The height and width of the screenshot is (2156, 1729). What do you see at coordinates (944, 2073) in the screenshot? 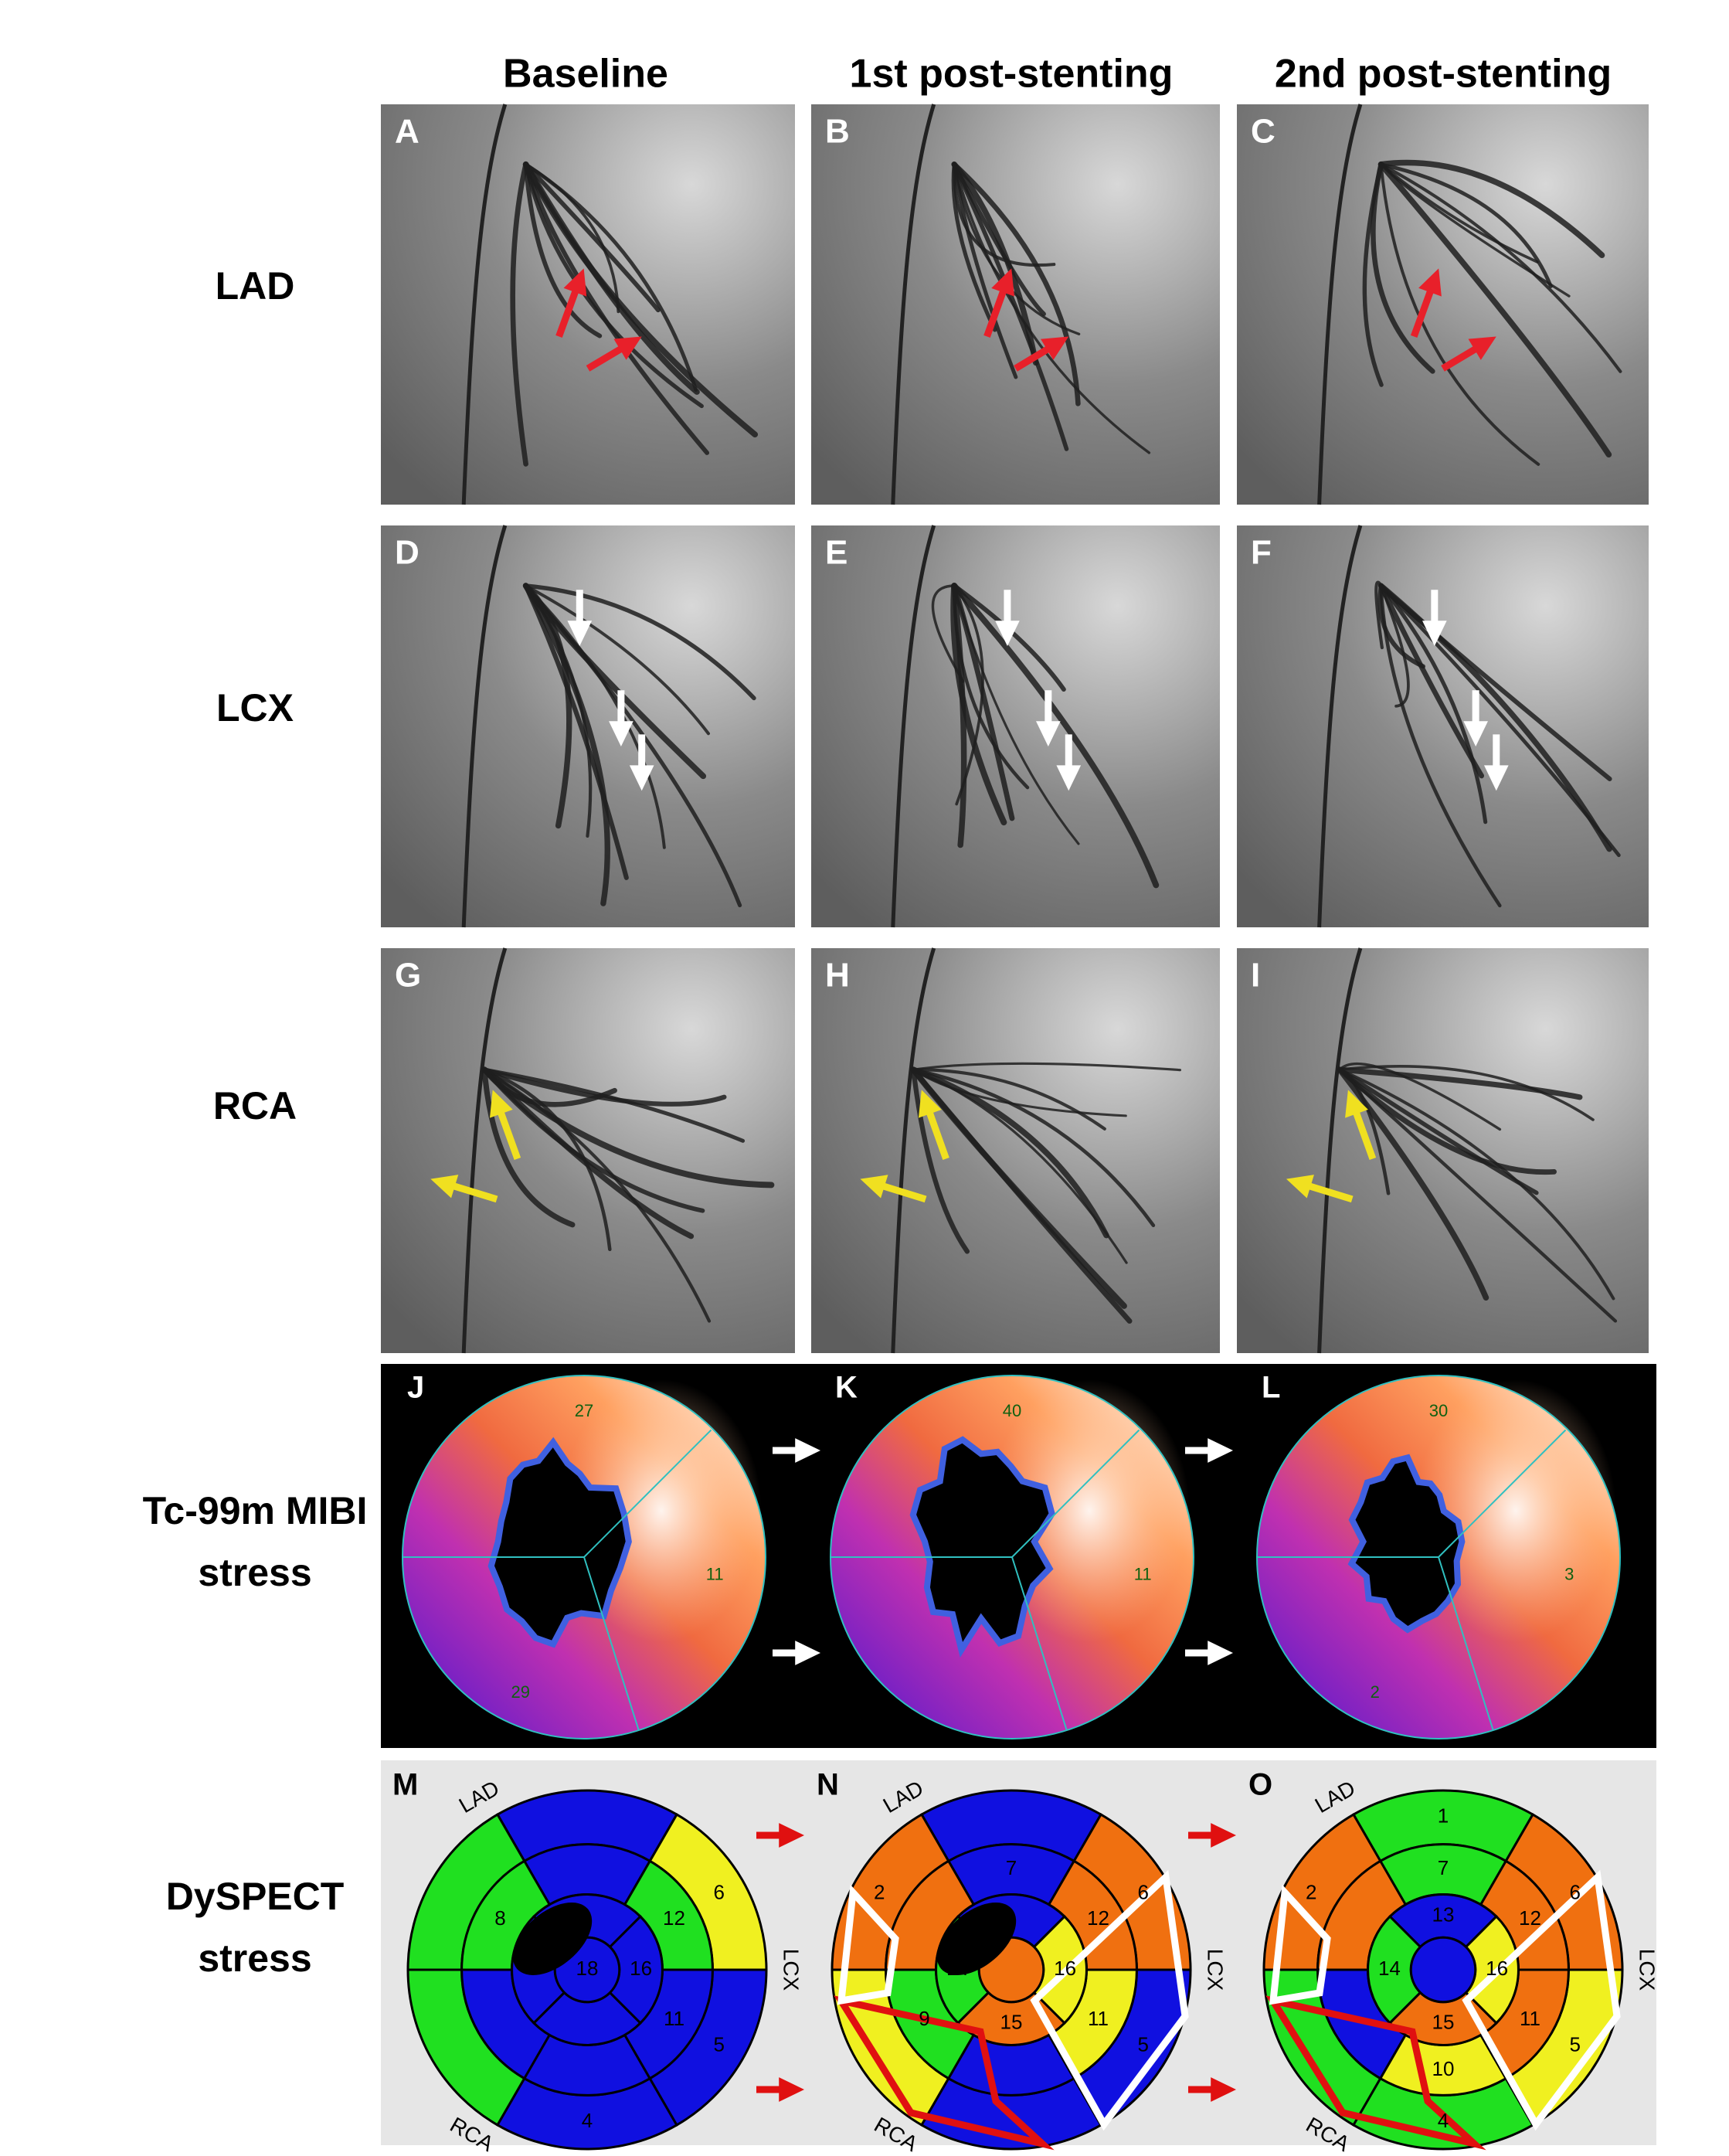
I see `territory-outline` at bounding box center [944, 2073].